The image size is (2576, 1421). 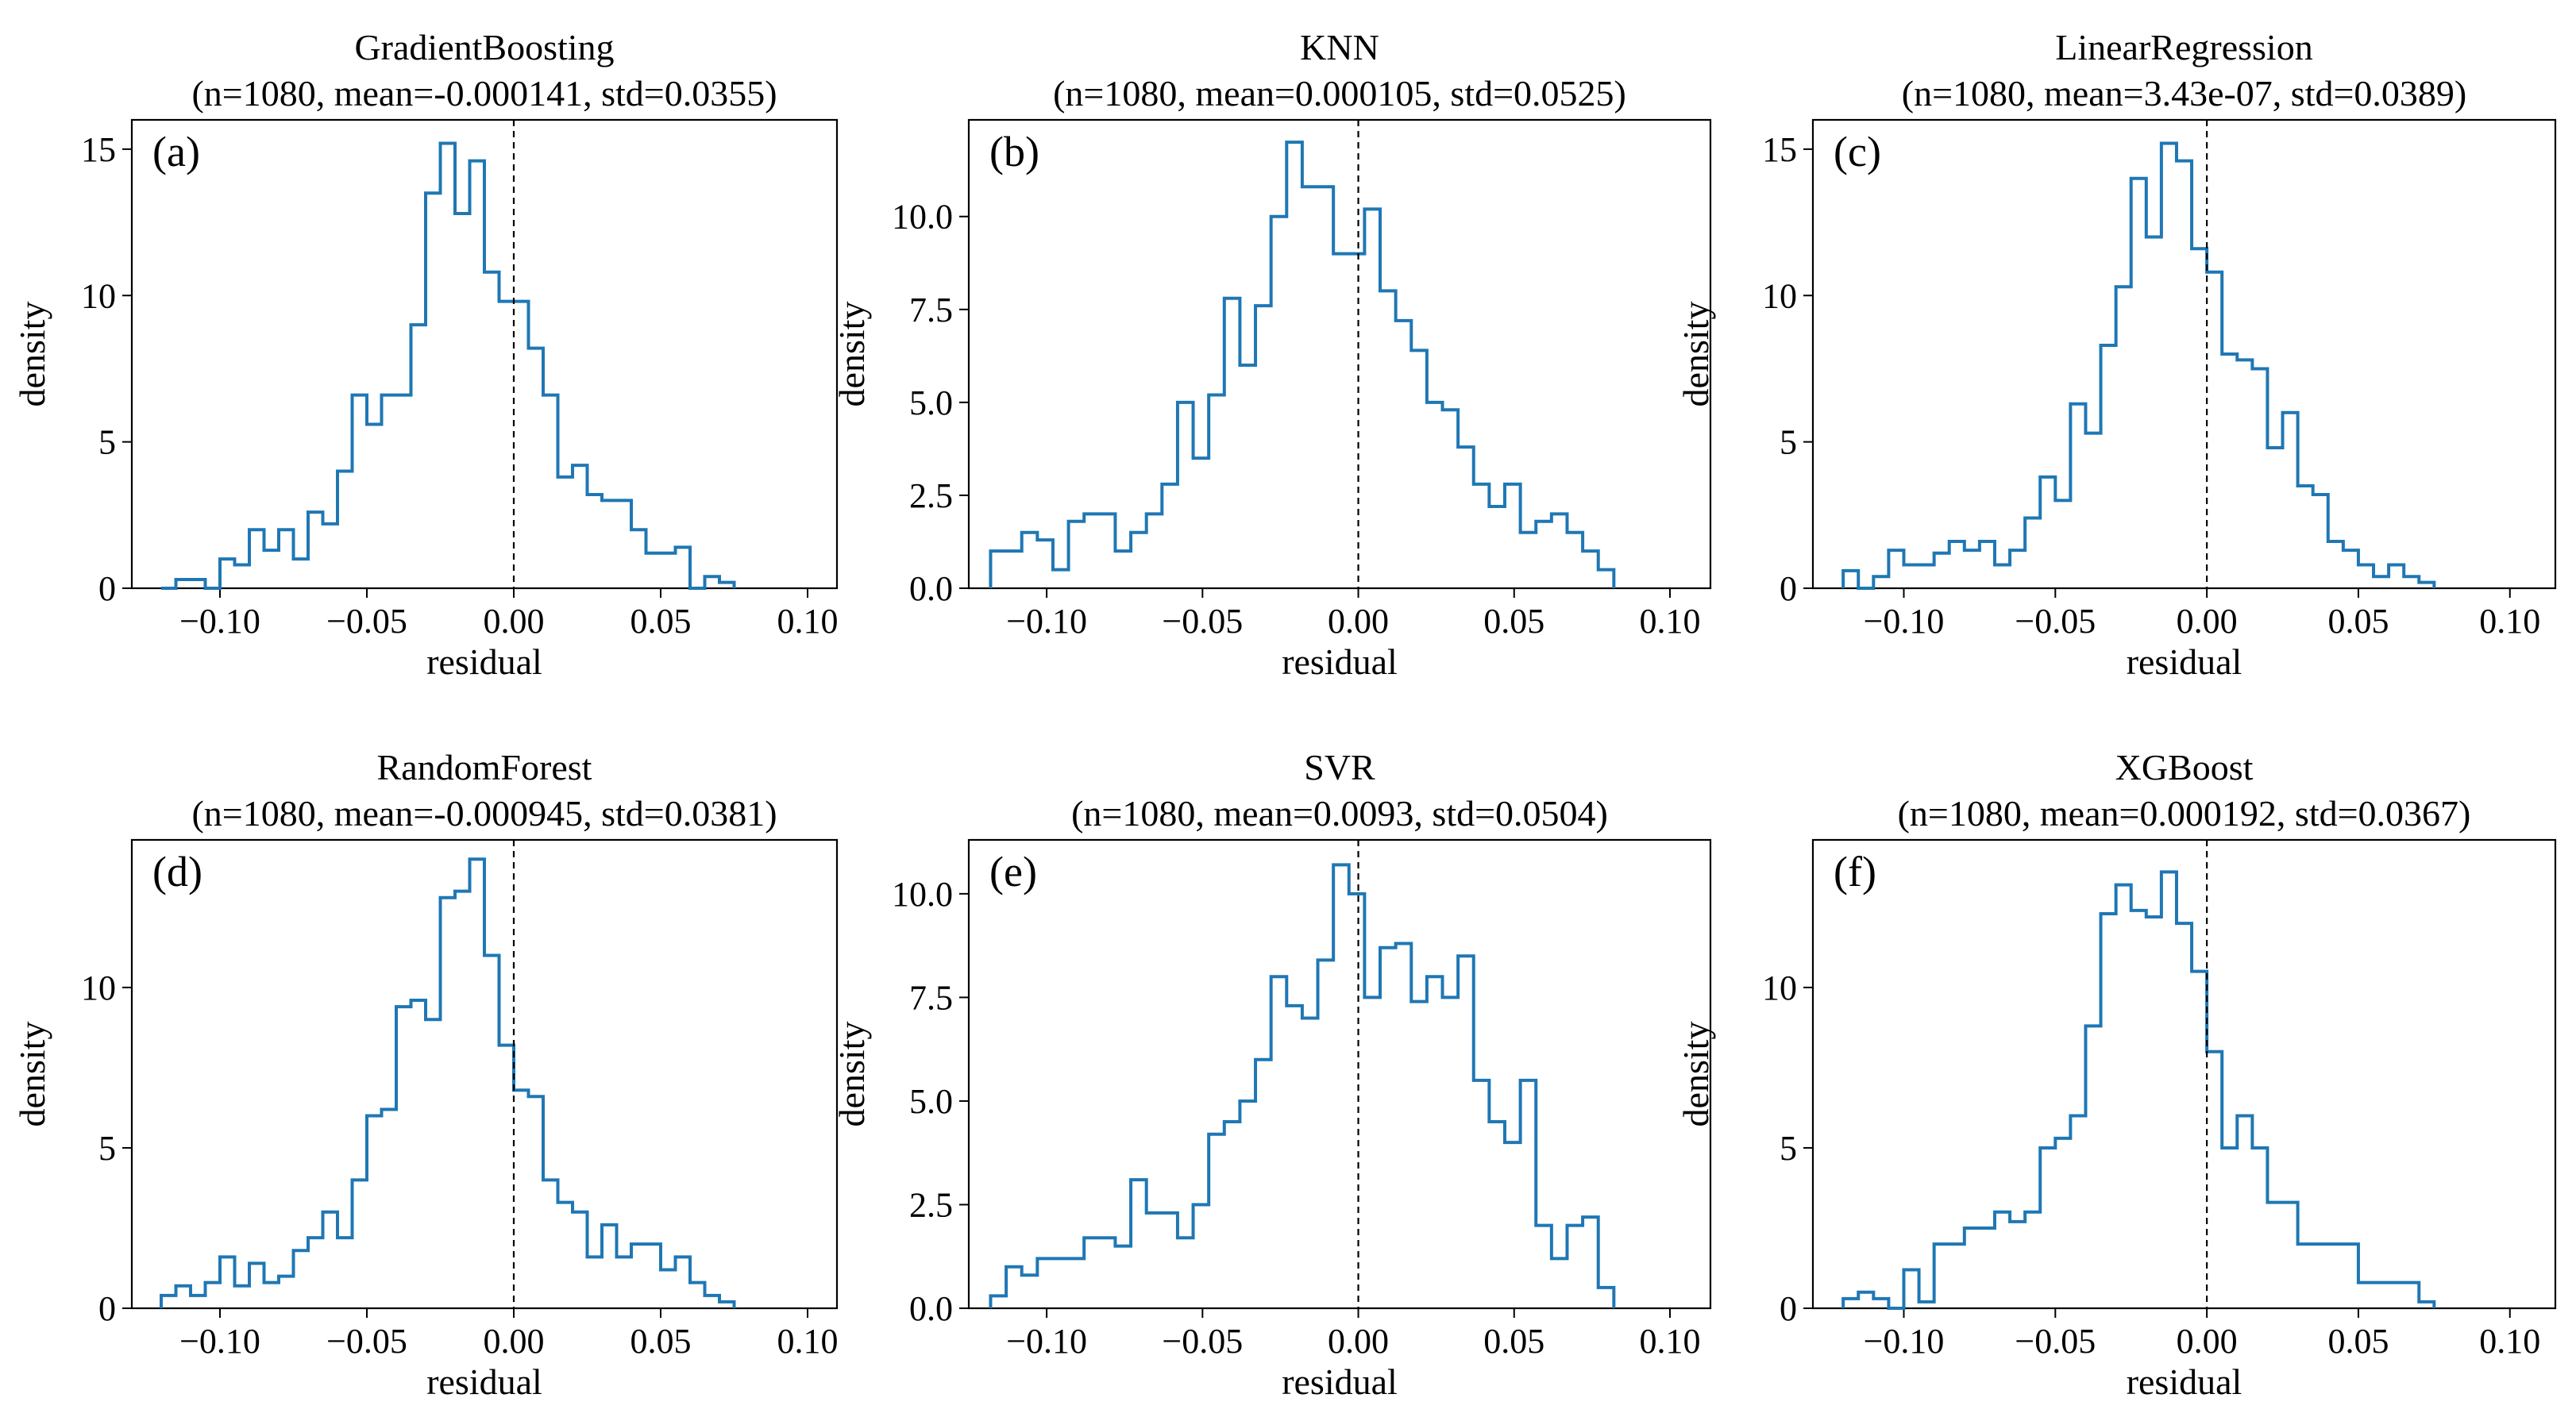 What do you see at coordinates (931, 588) in the screenshot?
I see `y-tick-label: 0.0` at bounding box center [931, 588].